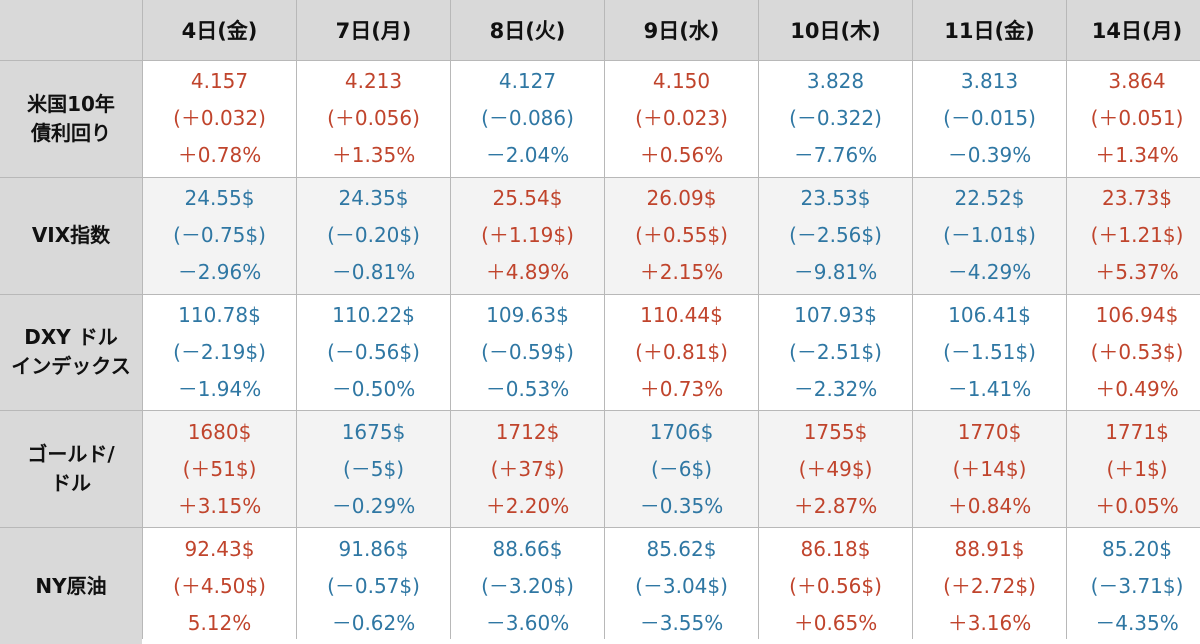 The image size is (1200, 644). Describe the element at coordinates (373, 586) in the screenshot. I see `table-cell: 91.86$ (－0.57$) －0.62%` at that location.